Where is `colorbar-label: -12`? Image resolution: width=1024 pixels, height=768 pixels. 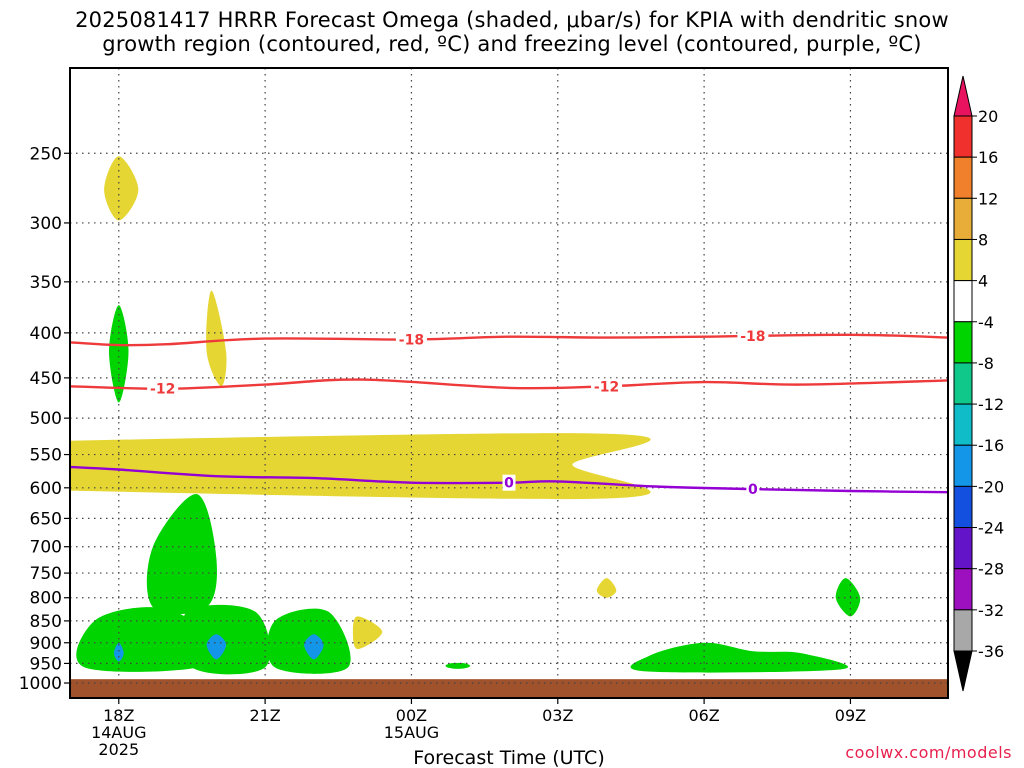 colorbar-label: -12 is located at coordinates (991, 404).